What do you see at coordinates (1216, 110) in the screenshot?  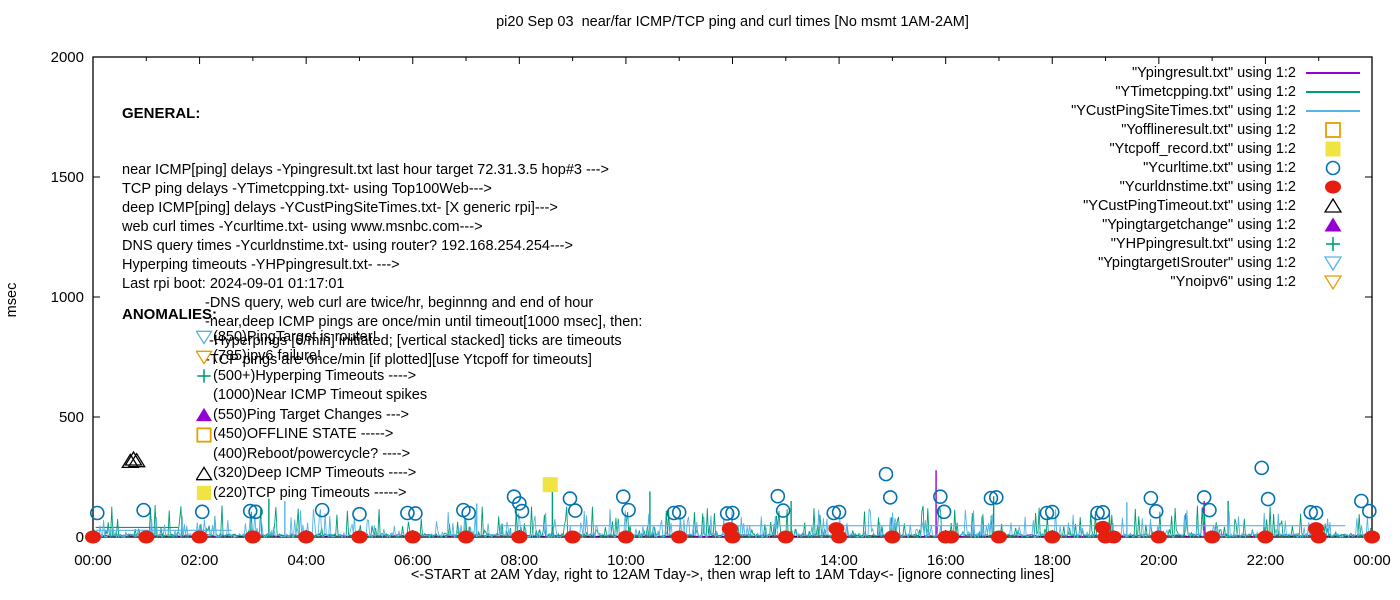 I see `legend-item: "YCustPingSiteTimes.txt" using 1:2` at bounding box center [1216, 110].